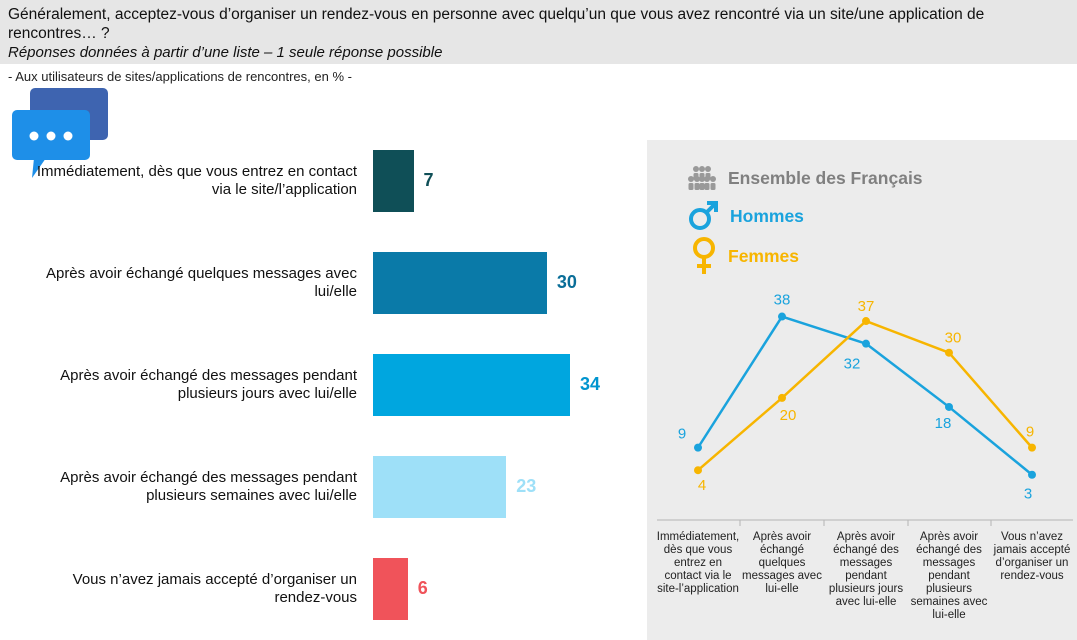 Image resolution: width=1077 pixels, height=640 pixels. I want to click on bar-value-label: 23, so click(526, 486).